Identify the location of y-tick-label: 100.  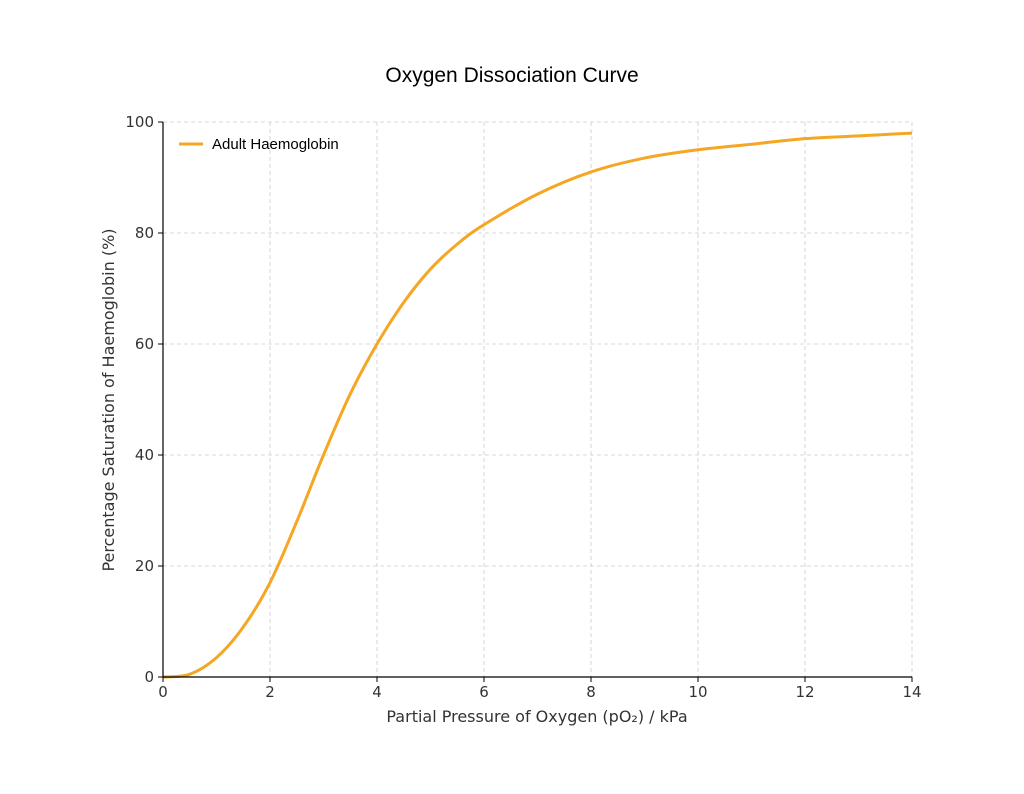
(139, 122).